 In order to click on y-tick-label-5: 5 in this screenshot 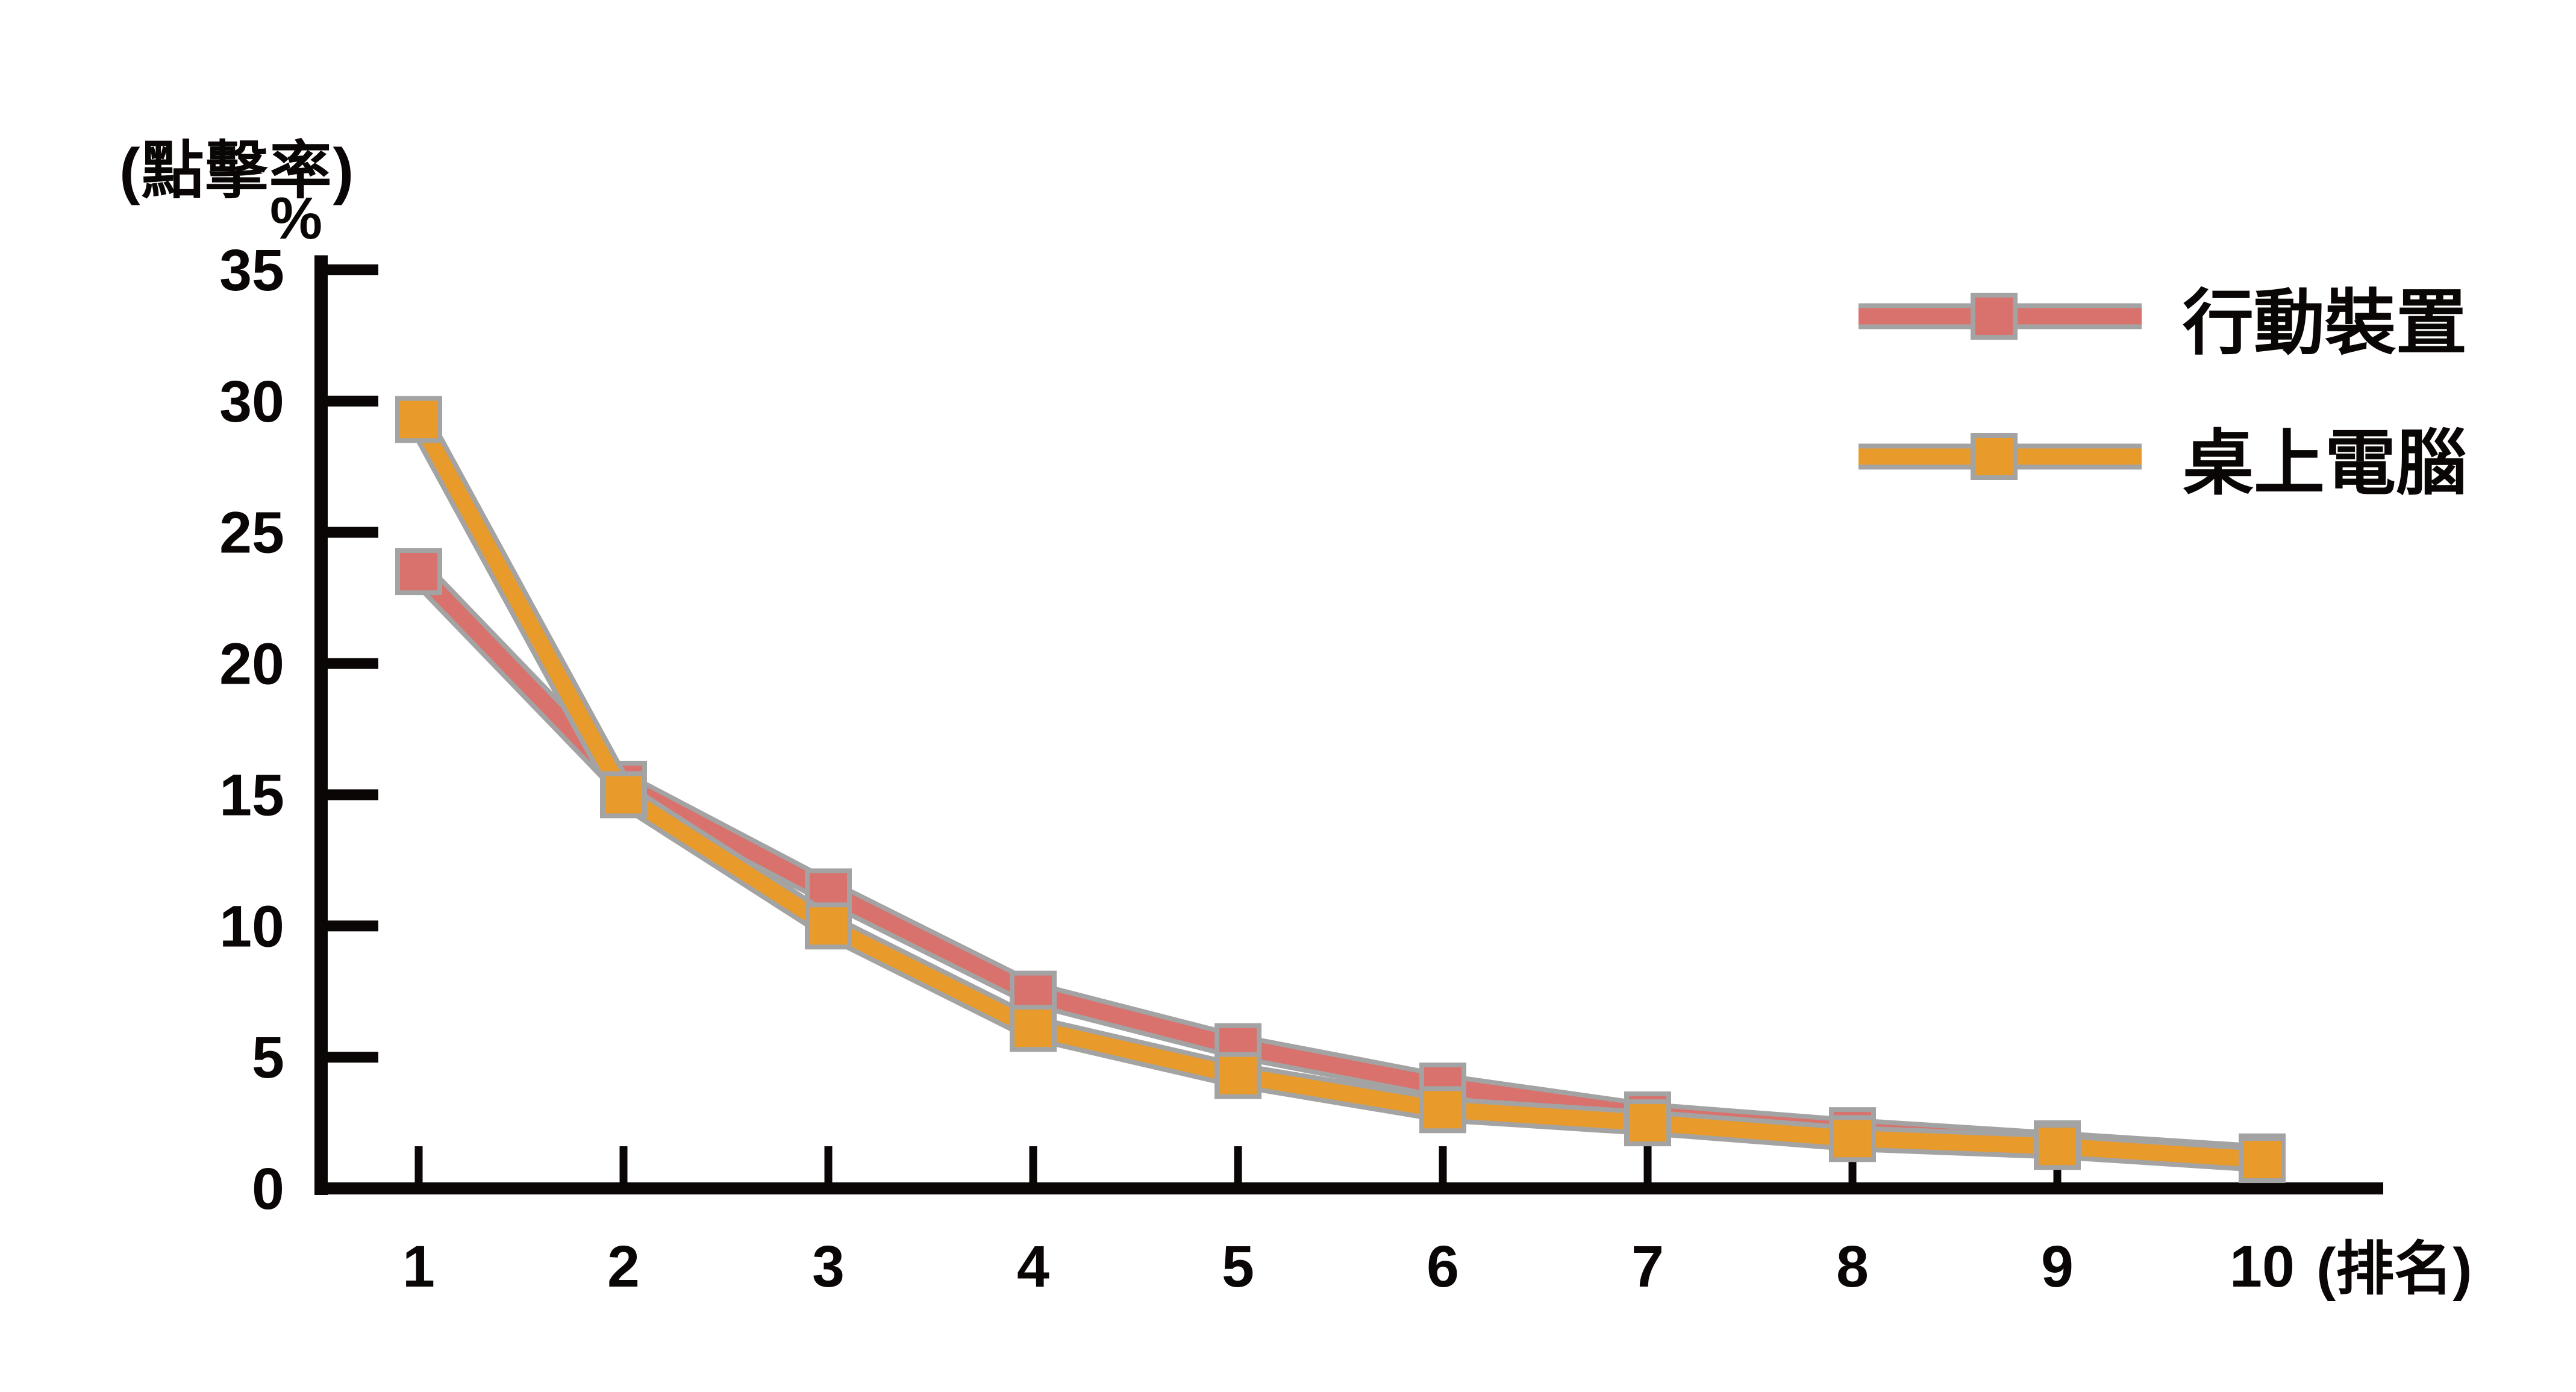, I will do `click(268, 1057)`.